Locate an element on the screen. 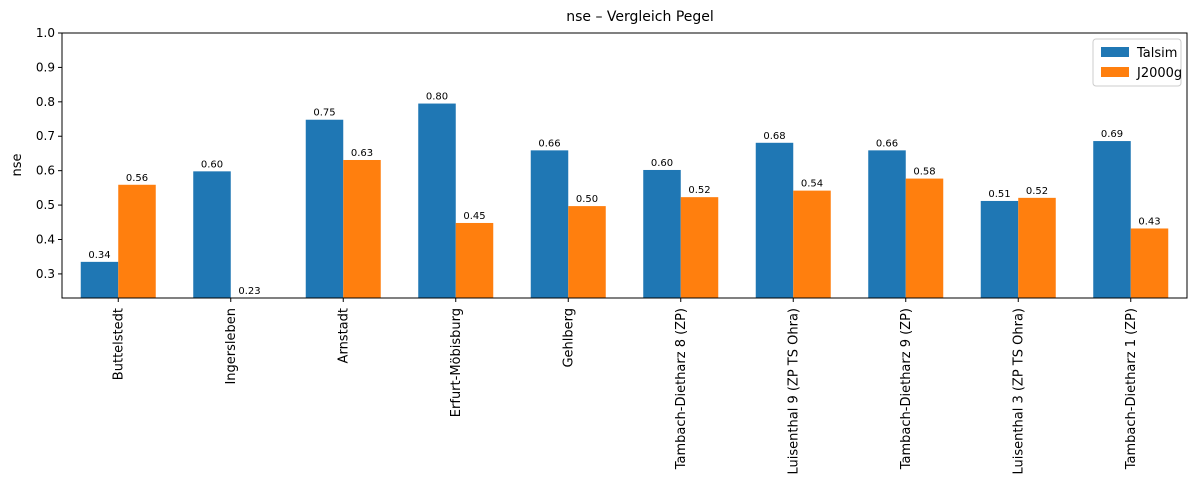  x-tick-label: Tambach-Dietharz 1 (ZP) is located at coordinates (1131, 389).